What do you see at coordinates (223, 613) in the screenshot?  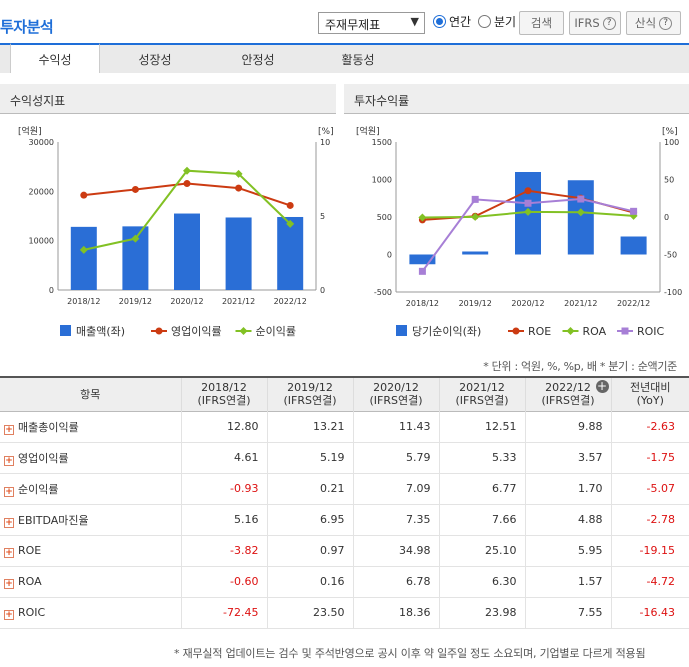 I see `value-cell: -72.45` at bounding box center [223, 613].